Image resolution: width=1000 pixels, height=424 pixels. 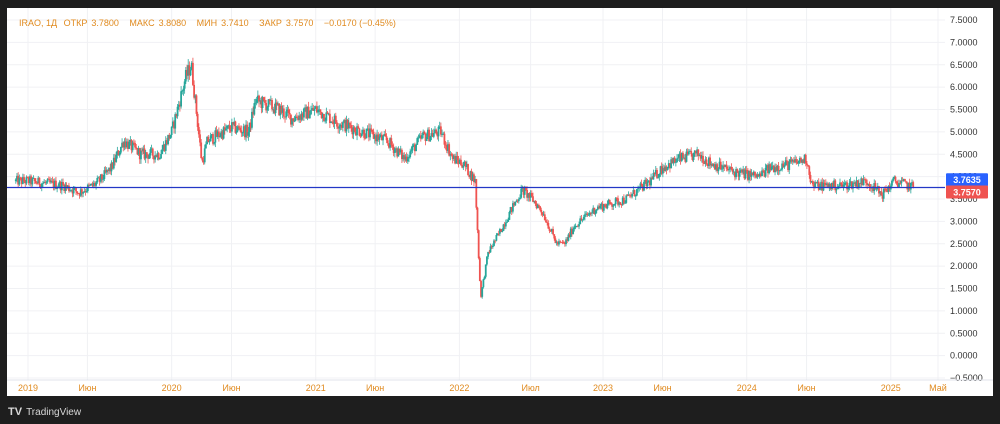 What do you see at coordinates (91, 23) in the screenshot?
I see `open-stat: ОТКР 3.7800` at bounding box center [91, 23].